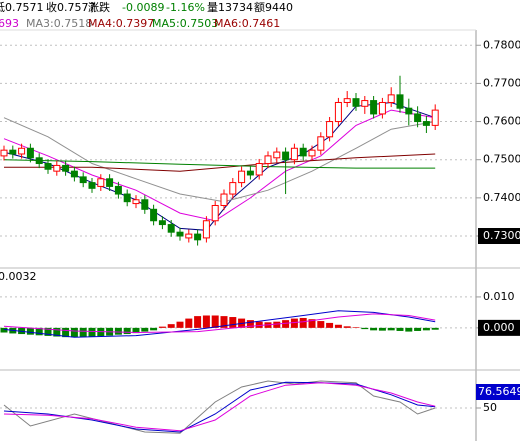  I want to click on y-tick-label: 0.010, so click(499, 296).